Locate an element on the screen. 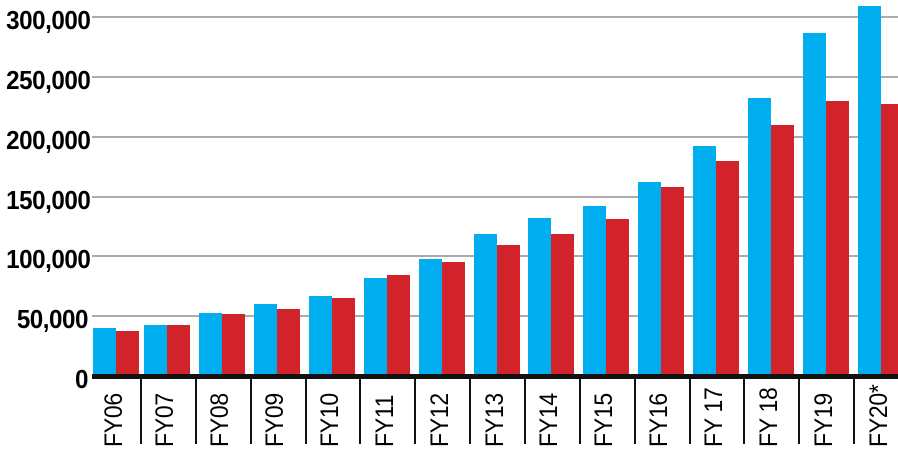 This screenshot has width=898, height=449. bar-red-fy17 is located at coordinates (727, 268).